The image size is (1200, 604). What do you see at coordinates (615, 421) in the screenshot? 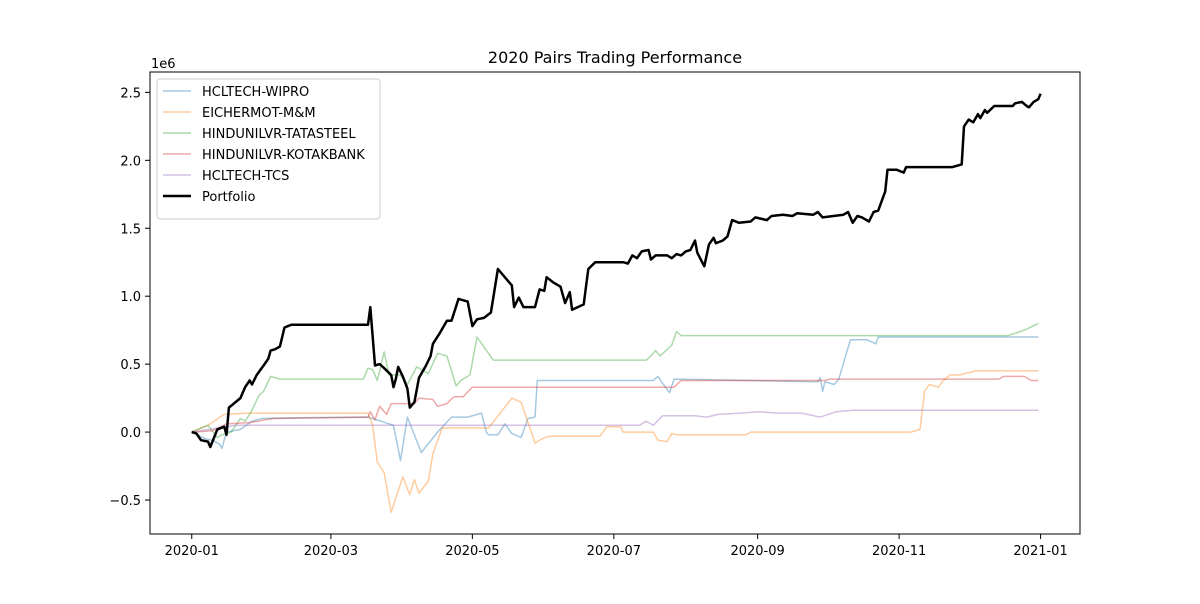
I see `series-line-hcltech-tcs` at bounding box center [615, 421].